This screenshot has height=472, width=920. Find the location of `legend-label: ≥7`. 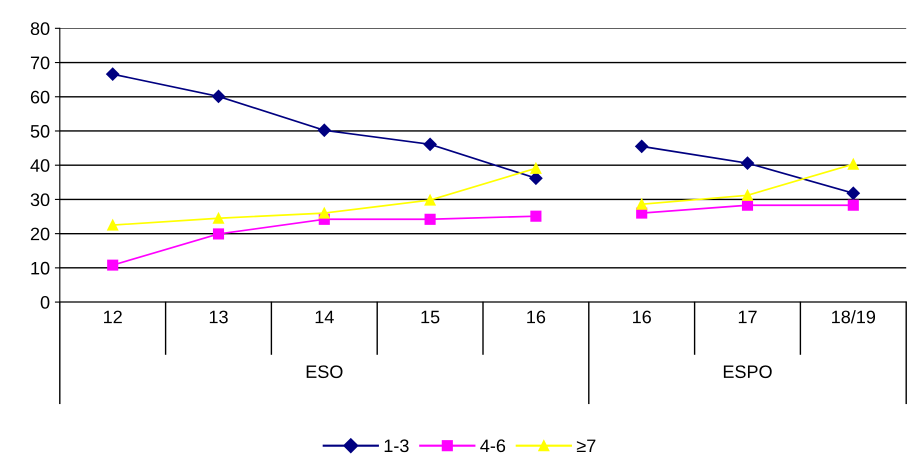

legend-label: ≥7 is located at coordinates (586, 446).